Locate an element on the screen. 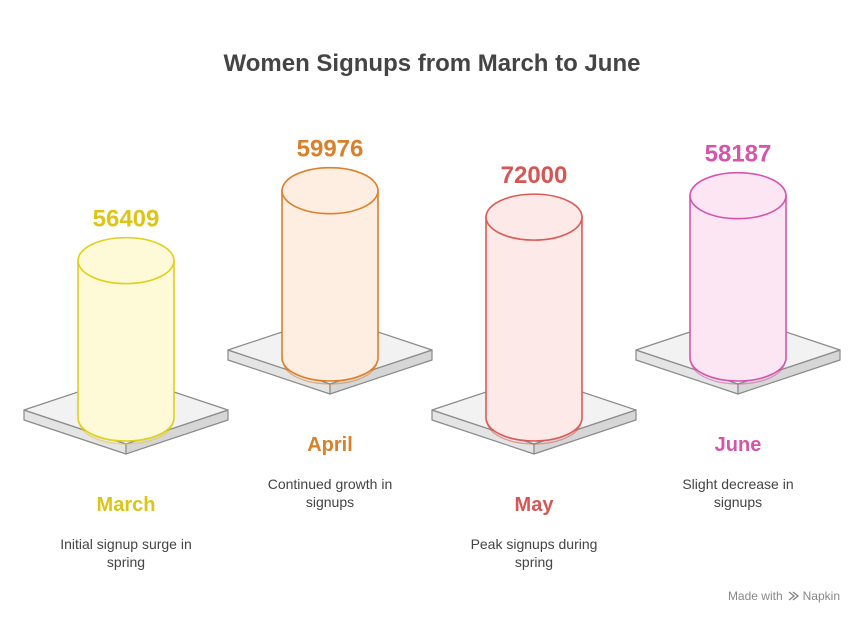 This screenshot has width=864, height=623. category-label: April is located at coordinates (330, 445).